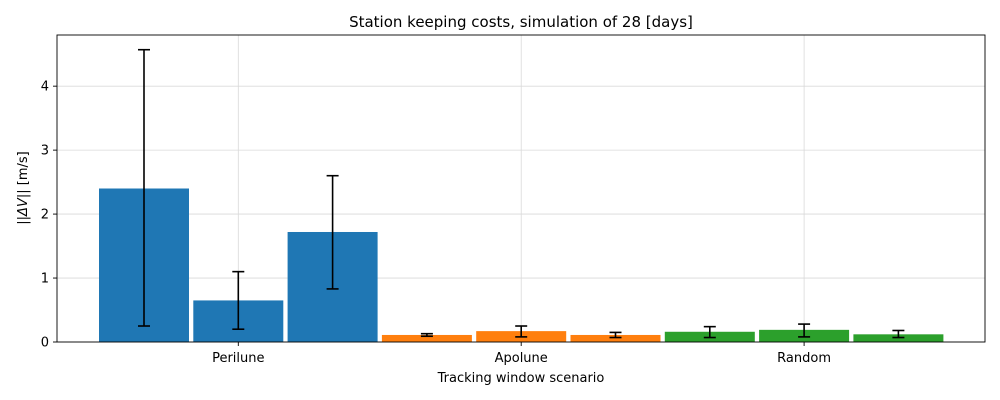  Describe the element at coordinates (238, 358) in the screenshot. I see `x-tick-label-perilune: Perilune` at that location.